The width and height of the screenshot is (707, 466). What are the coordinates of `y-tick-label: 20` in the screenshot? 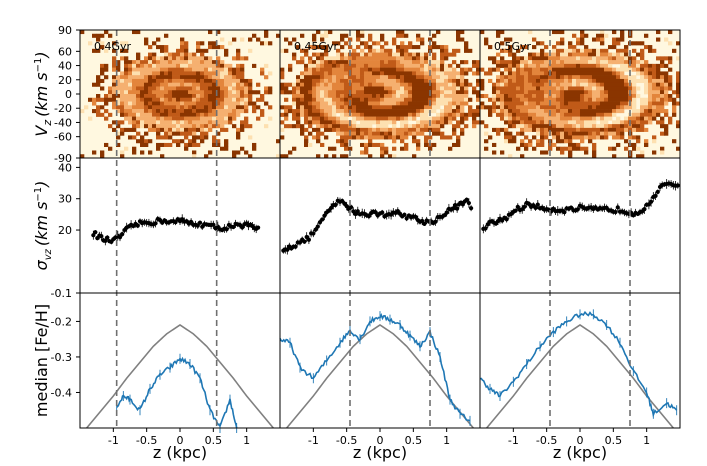 It's located at (65, 80).